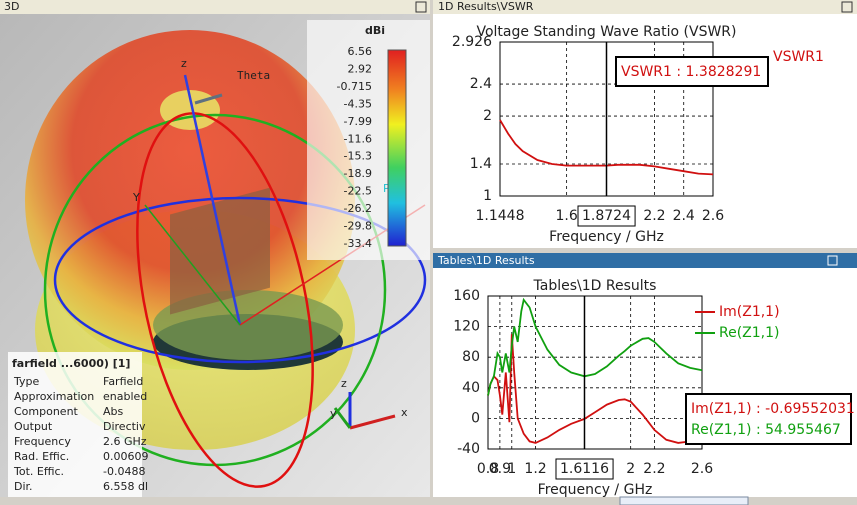 This screenshot has width=857, height=505. Describe the element at coordinates (500, 469) in the screenshot. I see `x-tick-label: 0.9` at that location.